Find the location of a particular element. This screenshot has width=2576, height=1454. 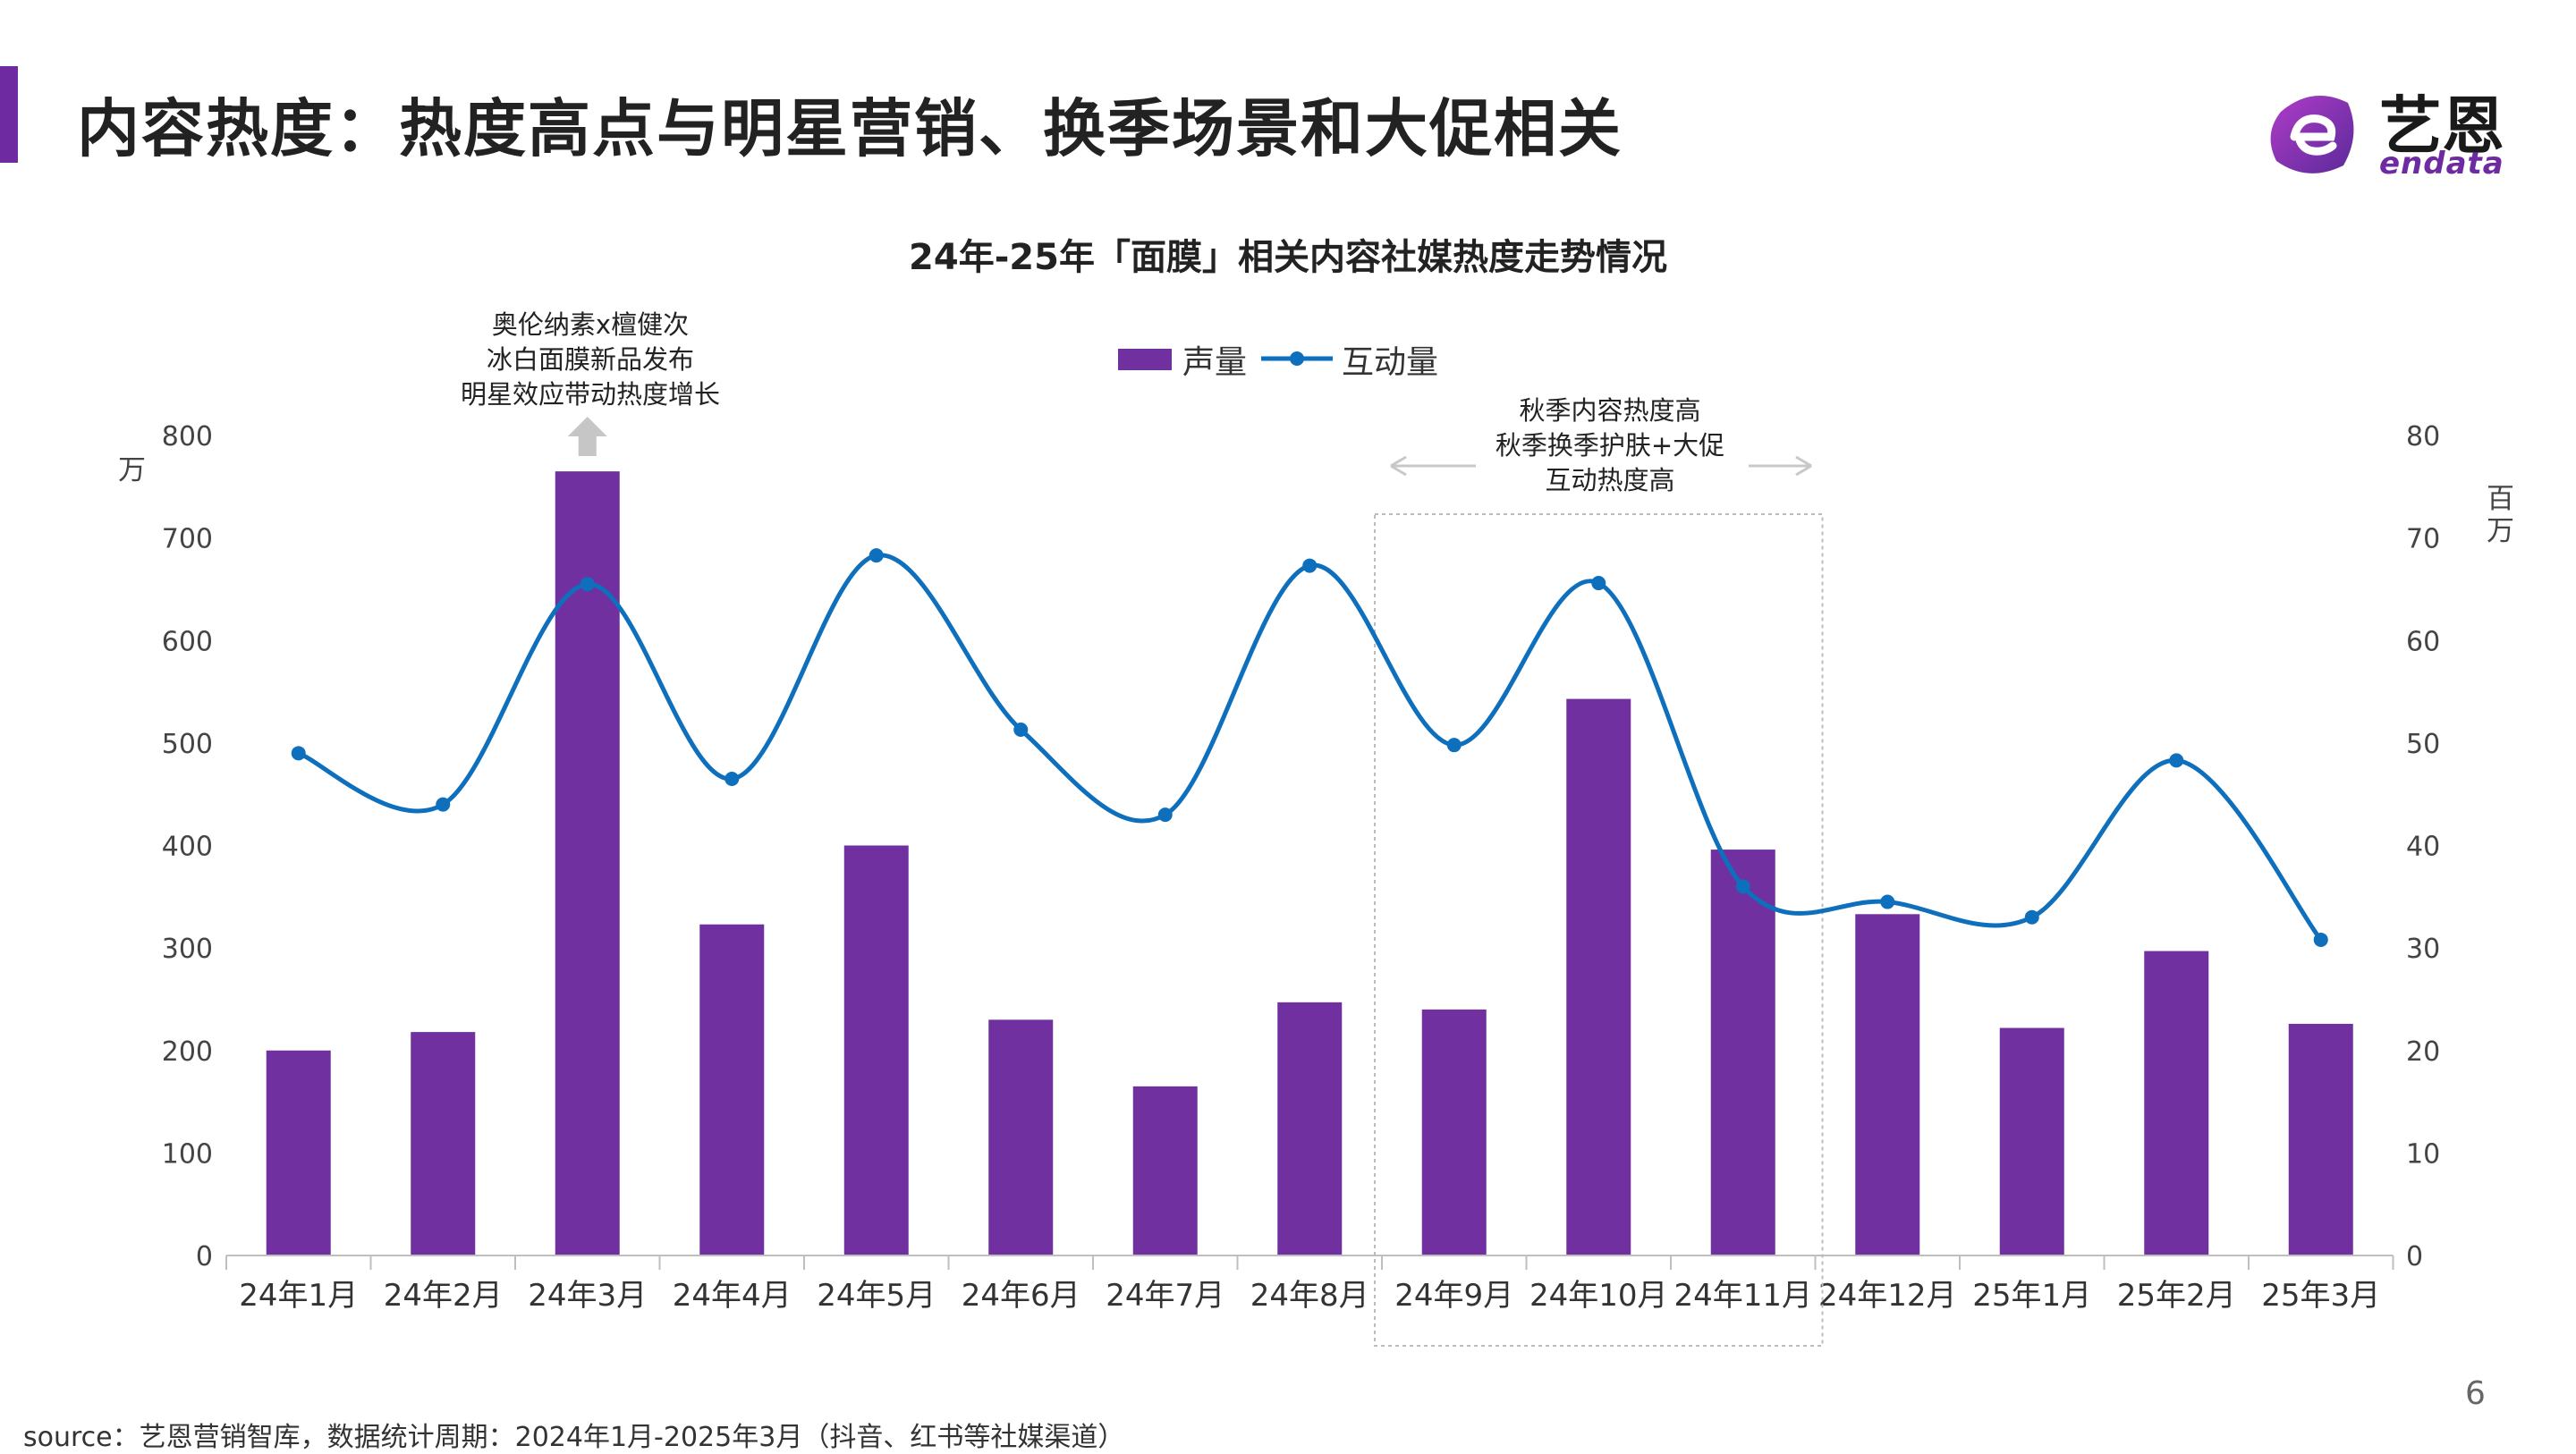

endata-logo: 艺恩 endata is located at coordinates (2397, 129).